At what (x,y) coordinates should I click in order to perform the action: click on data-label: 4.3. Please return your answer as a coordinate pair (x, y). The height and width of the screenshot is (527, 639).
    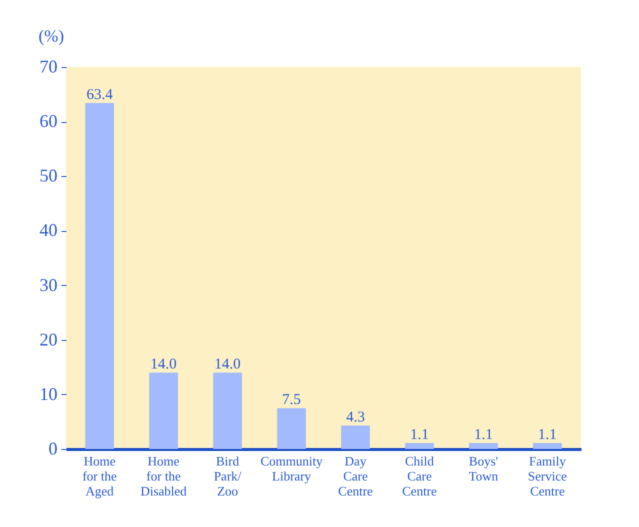
    Looking at the image, I should click on (355, 418).